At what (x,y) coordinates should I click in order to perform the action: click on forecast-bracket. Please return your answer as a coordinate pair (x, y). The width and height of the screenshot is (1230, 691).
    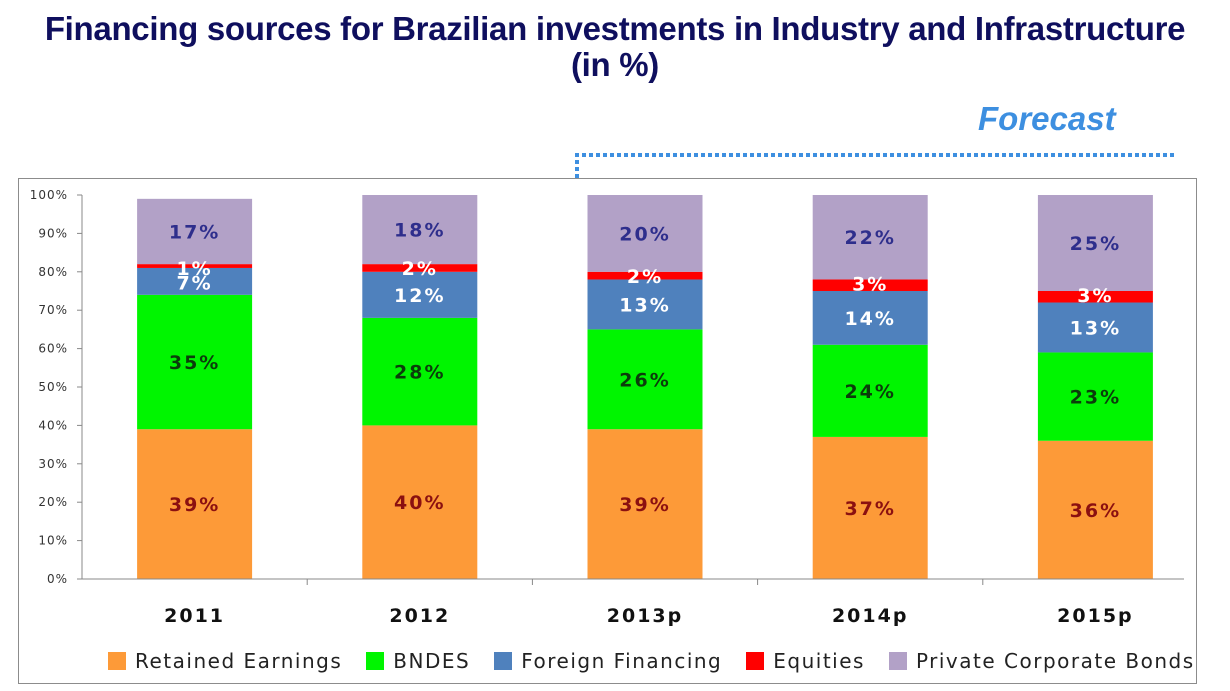
    Looking at the image, I should click on (875, 165).